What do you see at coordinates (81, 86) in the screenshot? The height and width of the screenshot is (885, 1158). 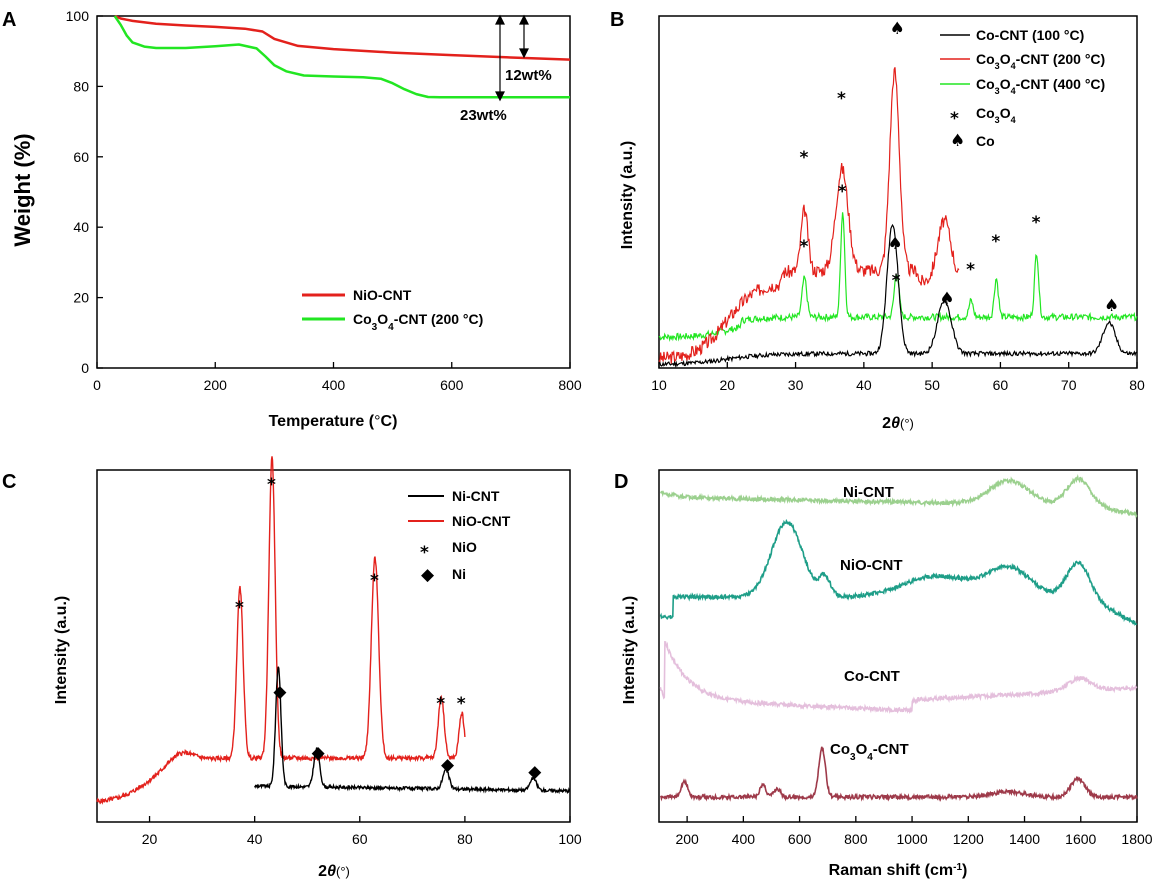 I see `a-ytick-label: 80` at bounding box center [81, 86].